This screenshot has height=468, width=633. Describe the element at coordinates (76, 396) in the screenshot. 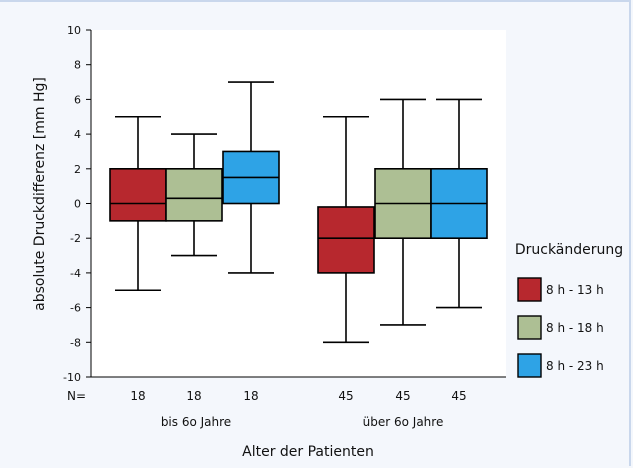

I see `n-label: N=` at that location.